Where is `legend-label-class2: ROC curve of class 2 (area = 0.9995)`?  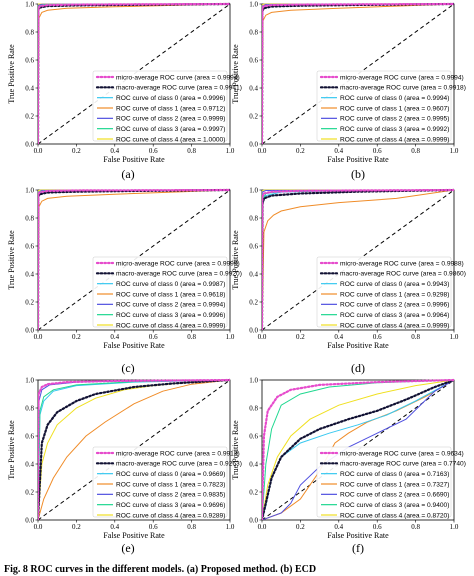 legend-label-class2: ROC curve of class 2 (area = 0.9995) is located at coordinates (394, 119).